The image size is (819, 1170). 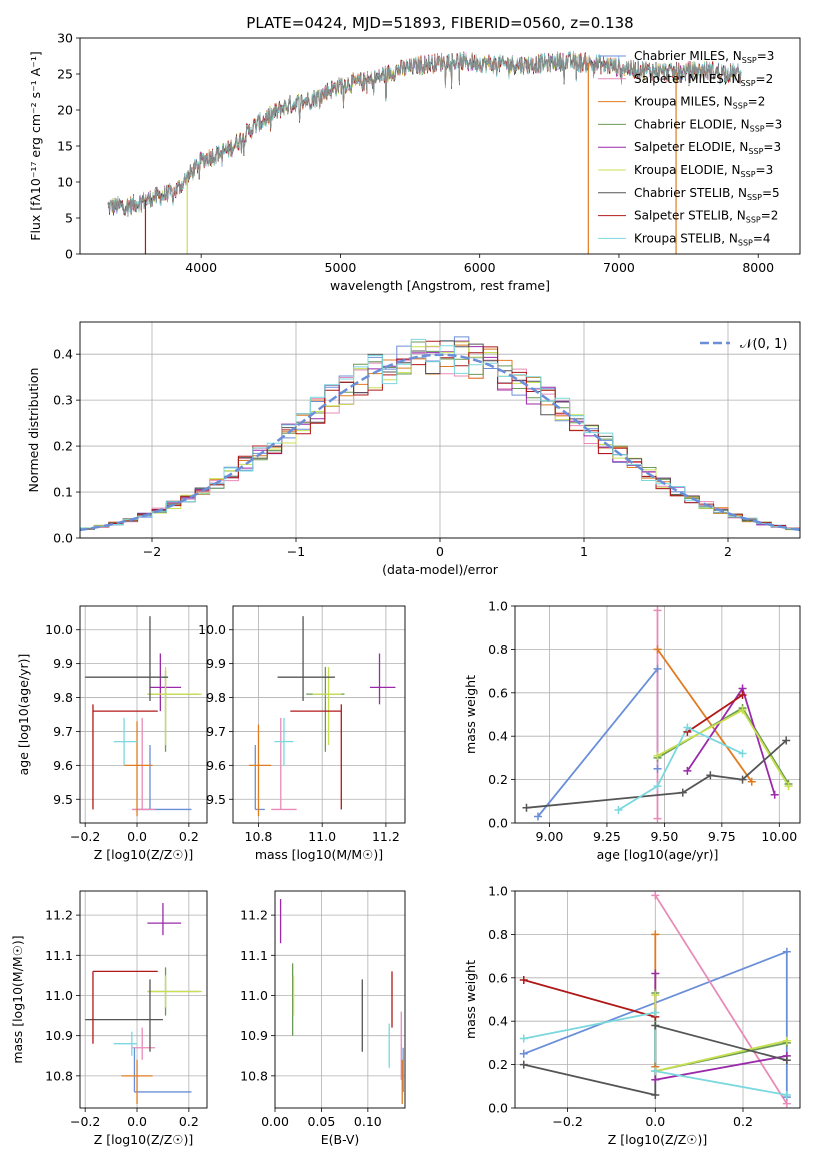 What do you see at coordinates (498, 736) in the screenshot?
I see `y-tick-label: 0.4` at bounding box center [498, 736].